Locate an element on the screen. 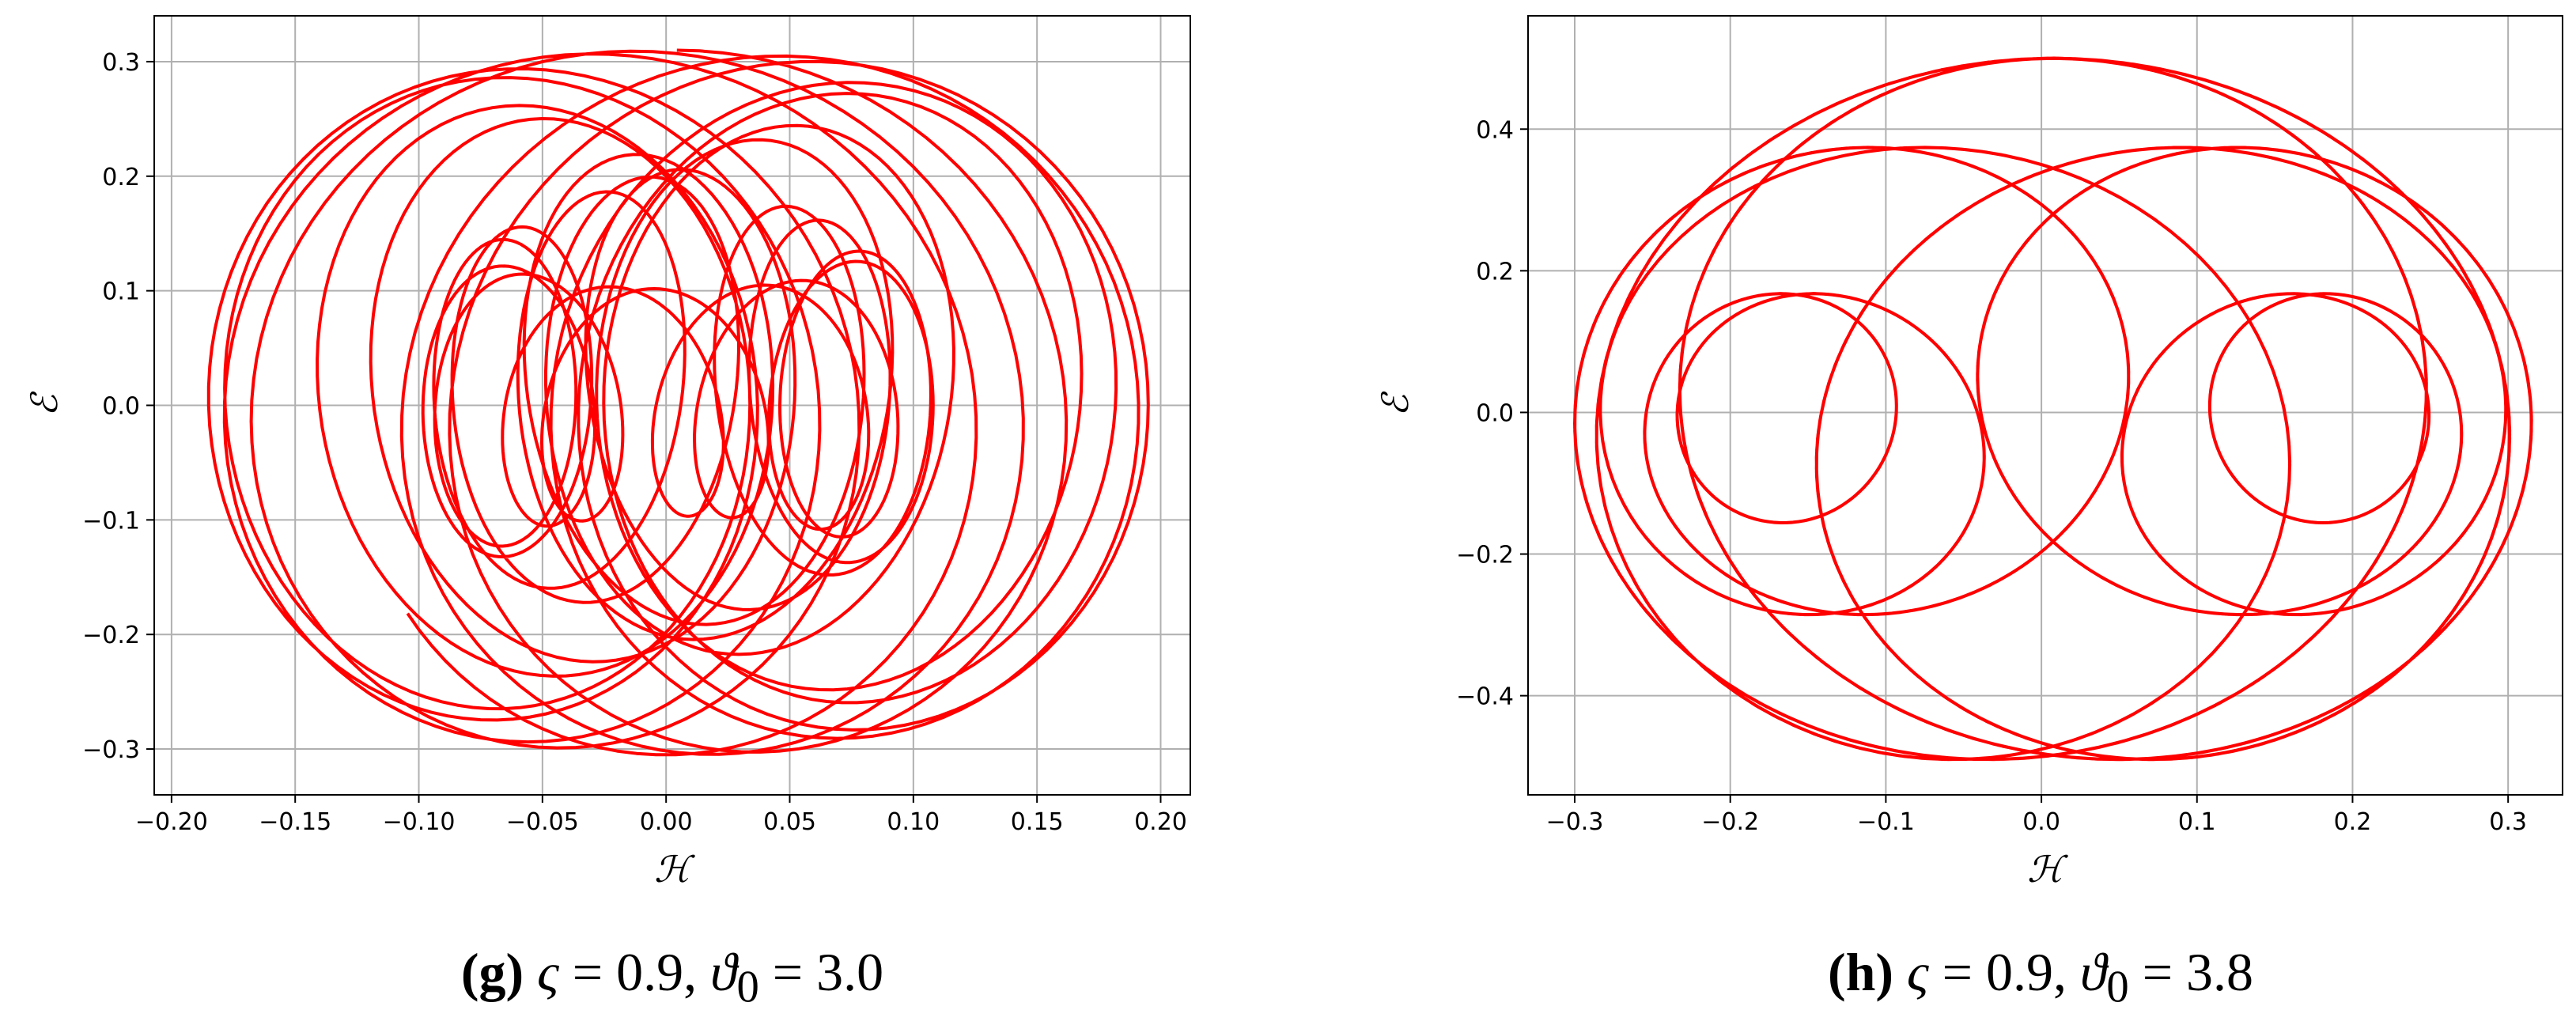 The height and width of the screenshot is (1025, 2576). x-tick-label: 0.05 is located at coordinates (790, 822).